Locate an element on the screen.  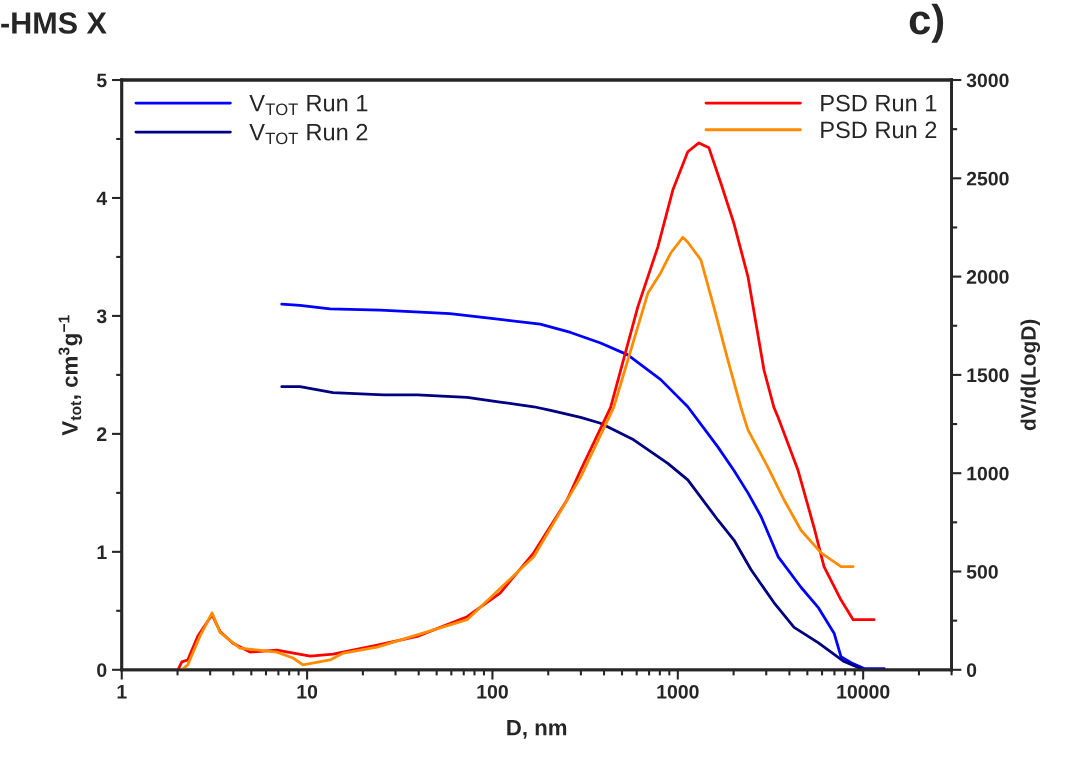
y-tick-label: 4 is located at coordinates (102, 198).